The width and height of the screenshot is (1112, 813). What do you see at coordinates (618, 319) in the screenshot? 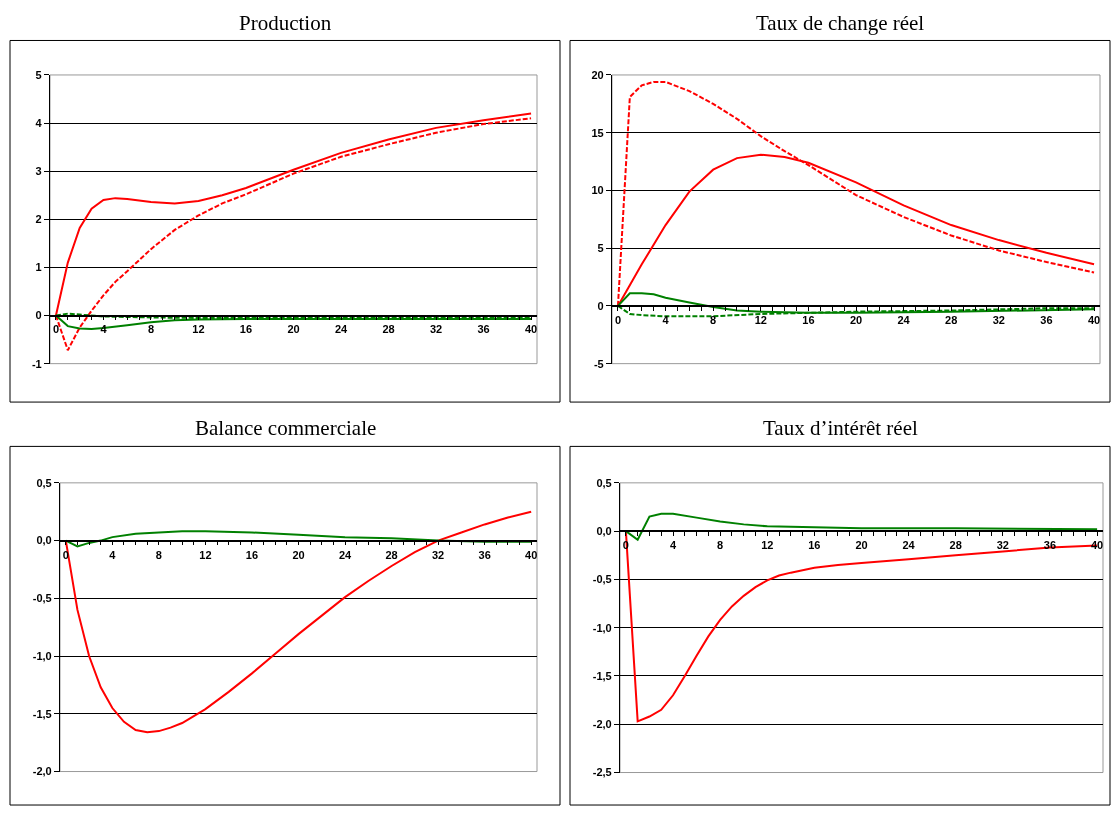
I see `x-tick-label: 0` at bounding box center [618, 319].